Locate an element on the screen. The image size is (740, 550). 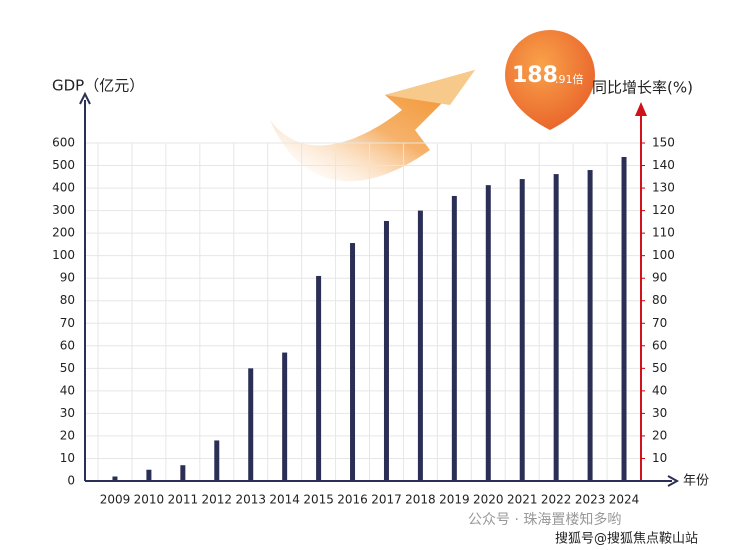
y2-tick-label: 40 is located at coordinates (659, 390).